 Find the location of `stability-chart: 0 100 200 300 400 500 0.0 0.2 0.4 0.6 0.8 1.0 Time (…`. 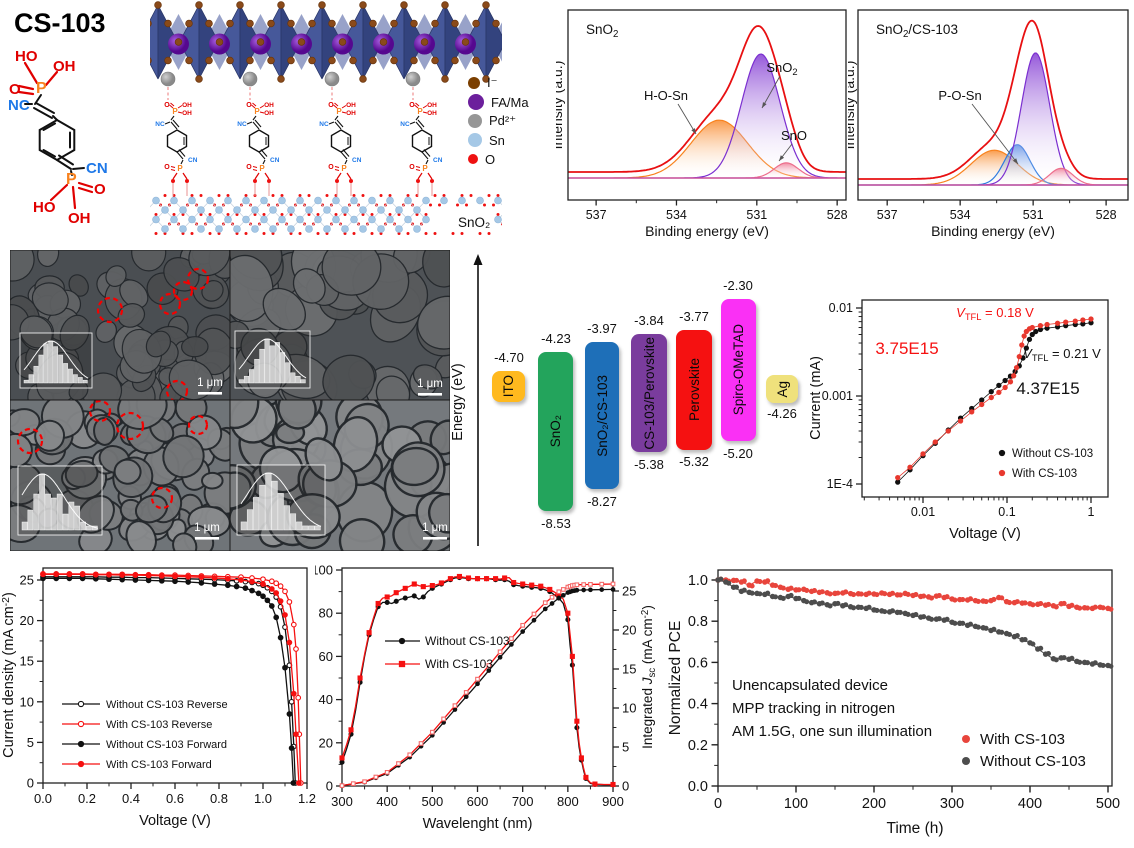

stability-chart: 0 100 200 300 400 500 0.0 0.2 0.4 0.6 0.8 1.0 Time (… is located at coordinates (893, 703).